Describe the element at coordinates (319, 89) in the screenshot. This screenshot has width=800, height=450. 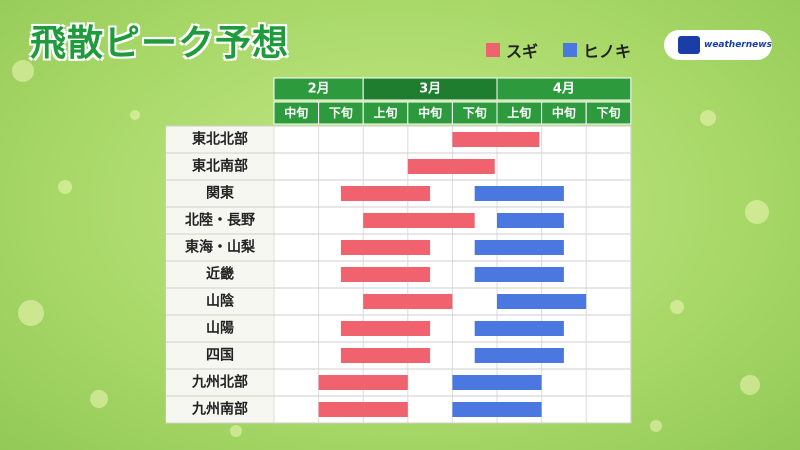
I see `month-header-label: 2月` at that location.